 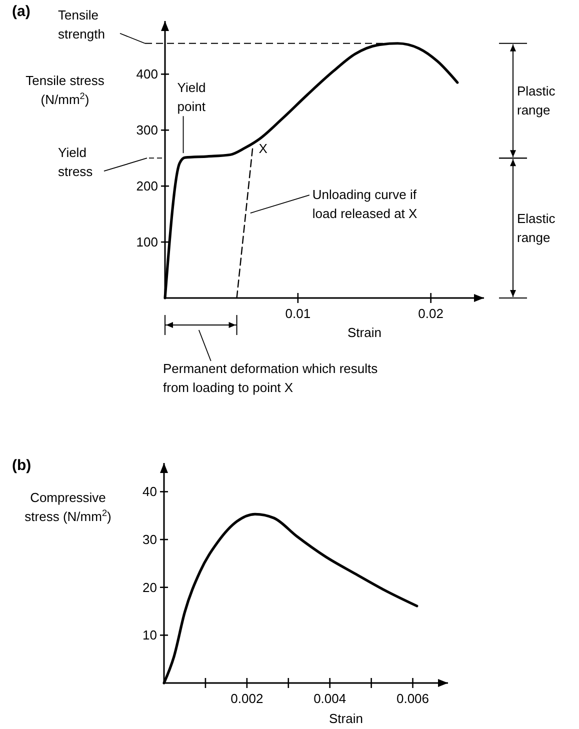 What do you see at coordinates (536, 101) in the screenshot?
I see `text: Plastic range` at bounding box center [536, 101].